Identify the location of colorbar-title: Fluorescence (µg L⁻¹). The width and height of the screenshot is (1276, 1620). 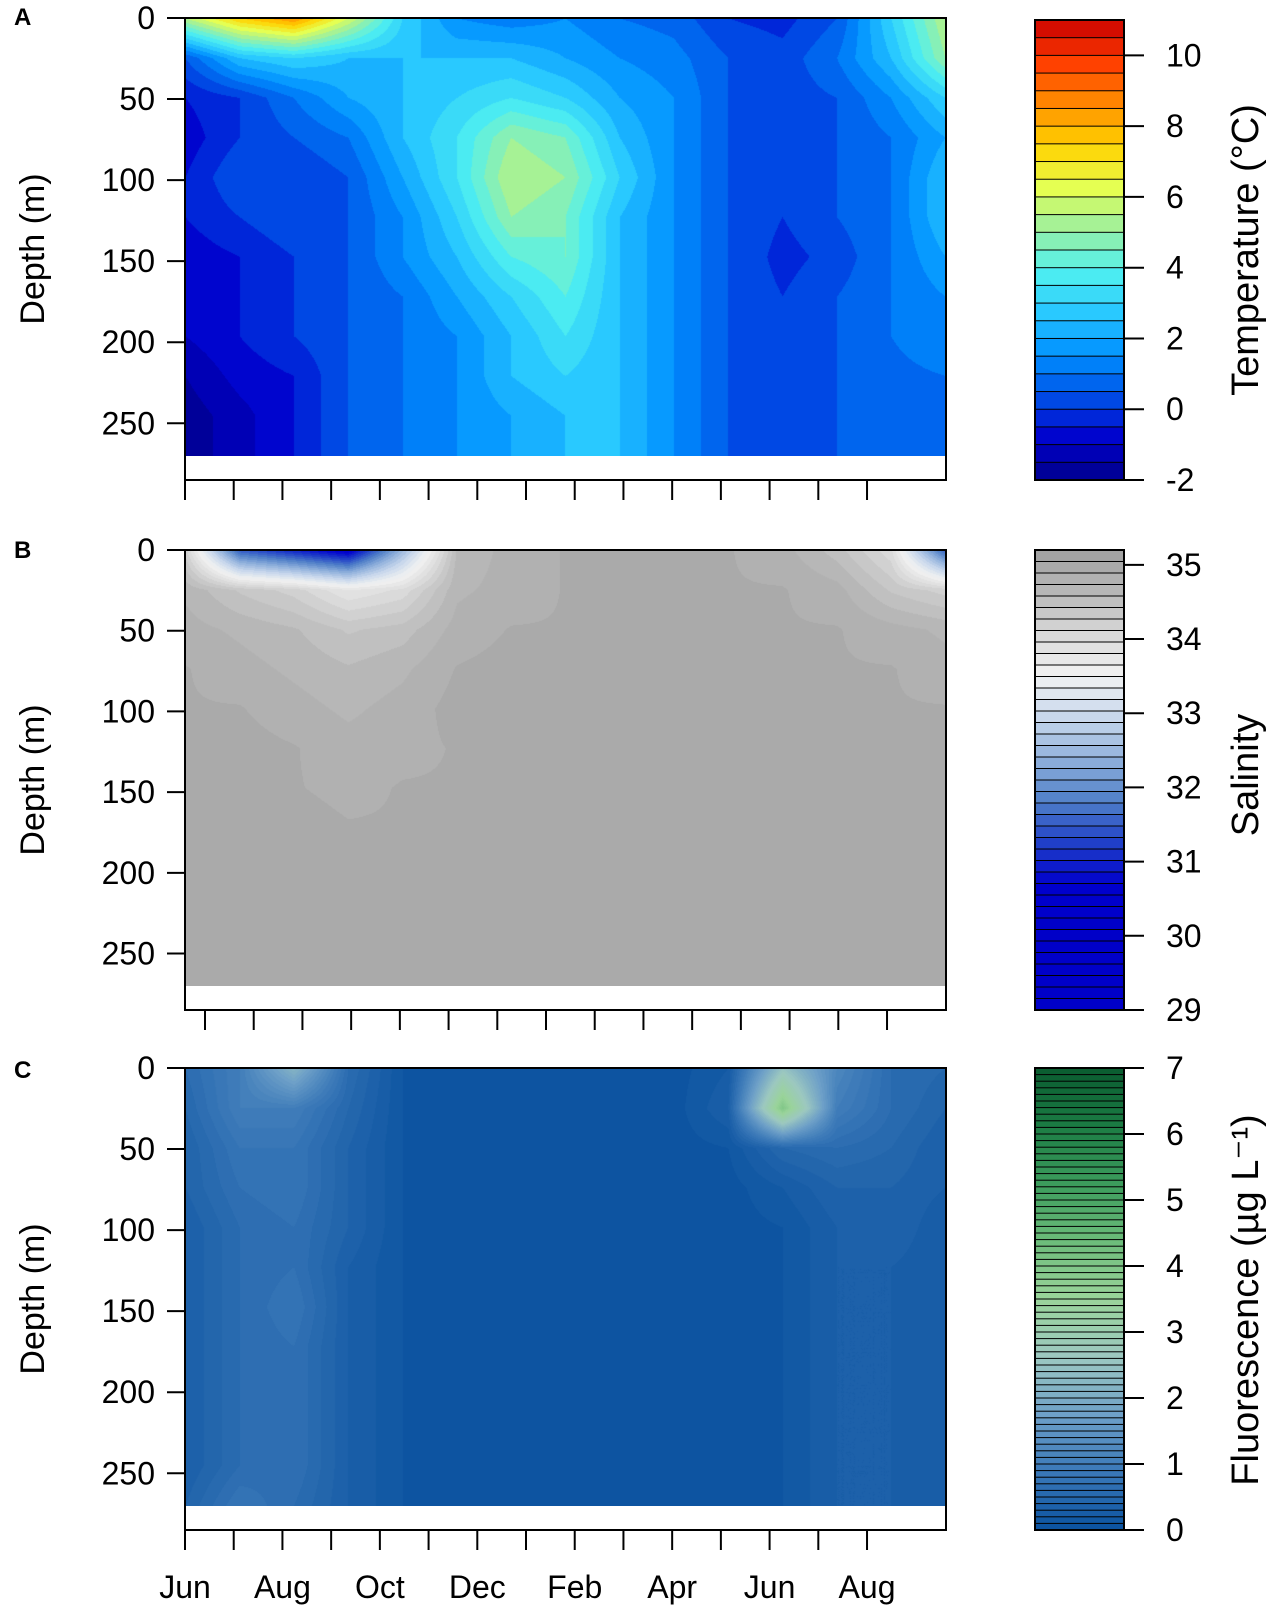
(1246, 1299).